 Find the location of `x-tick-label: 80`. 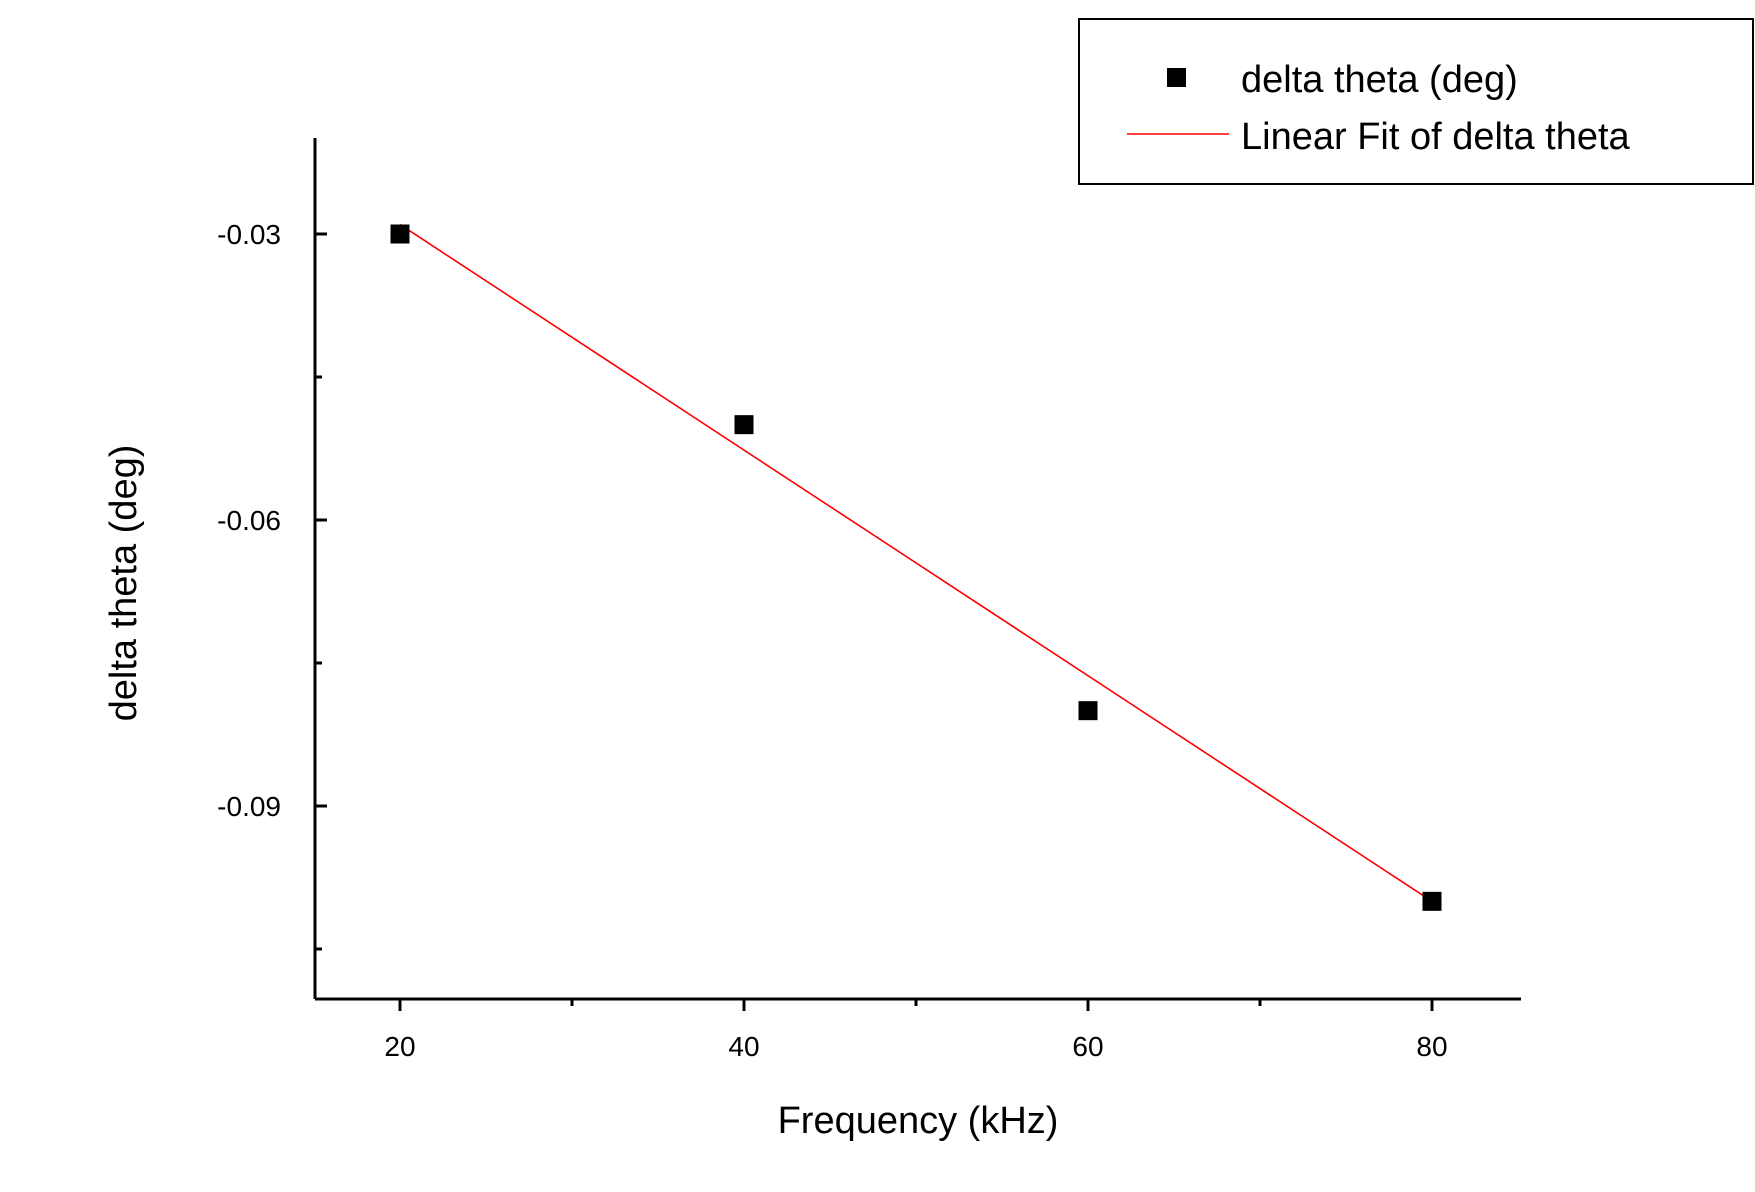

x-tick-label: 80 is located at coordinates (1431, 1046).